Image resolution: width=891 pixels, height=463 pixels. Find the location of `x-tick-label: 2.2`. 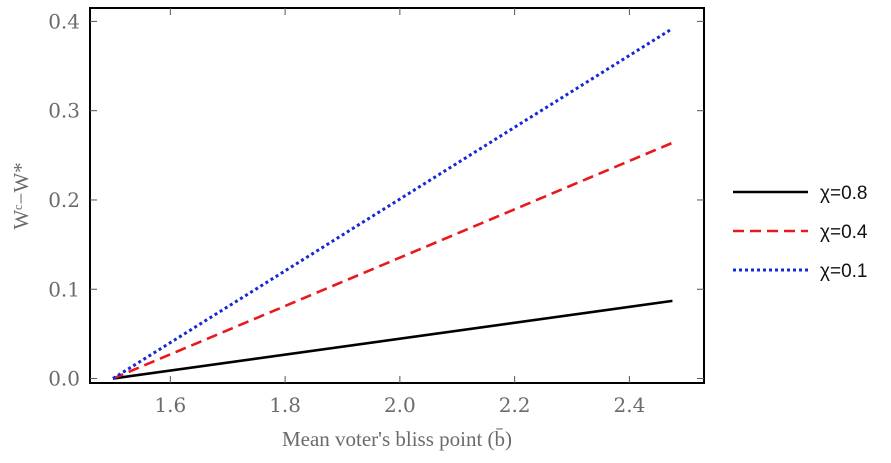

x-tick-label: 2.2 is located at coordinates (515, 405).